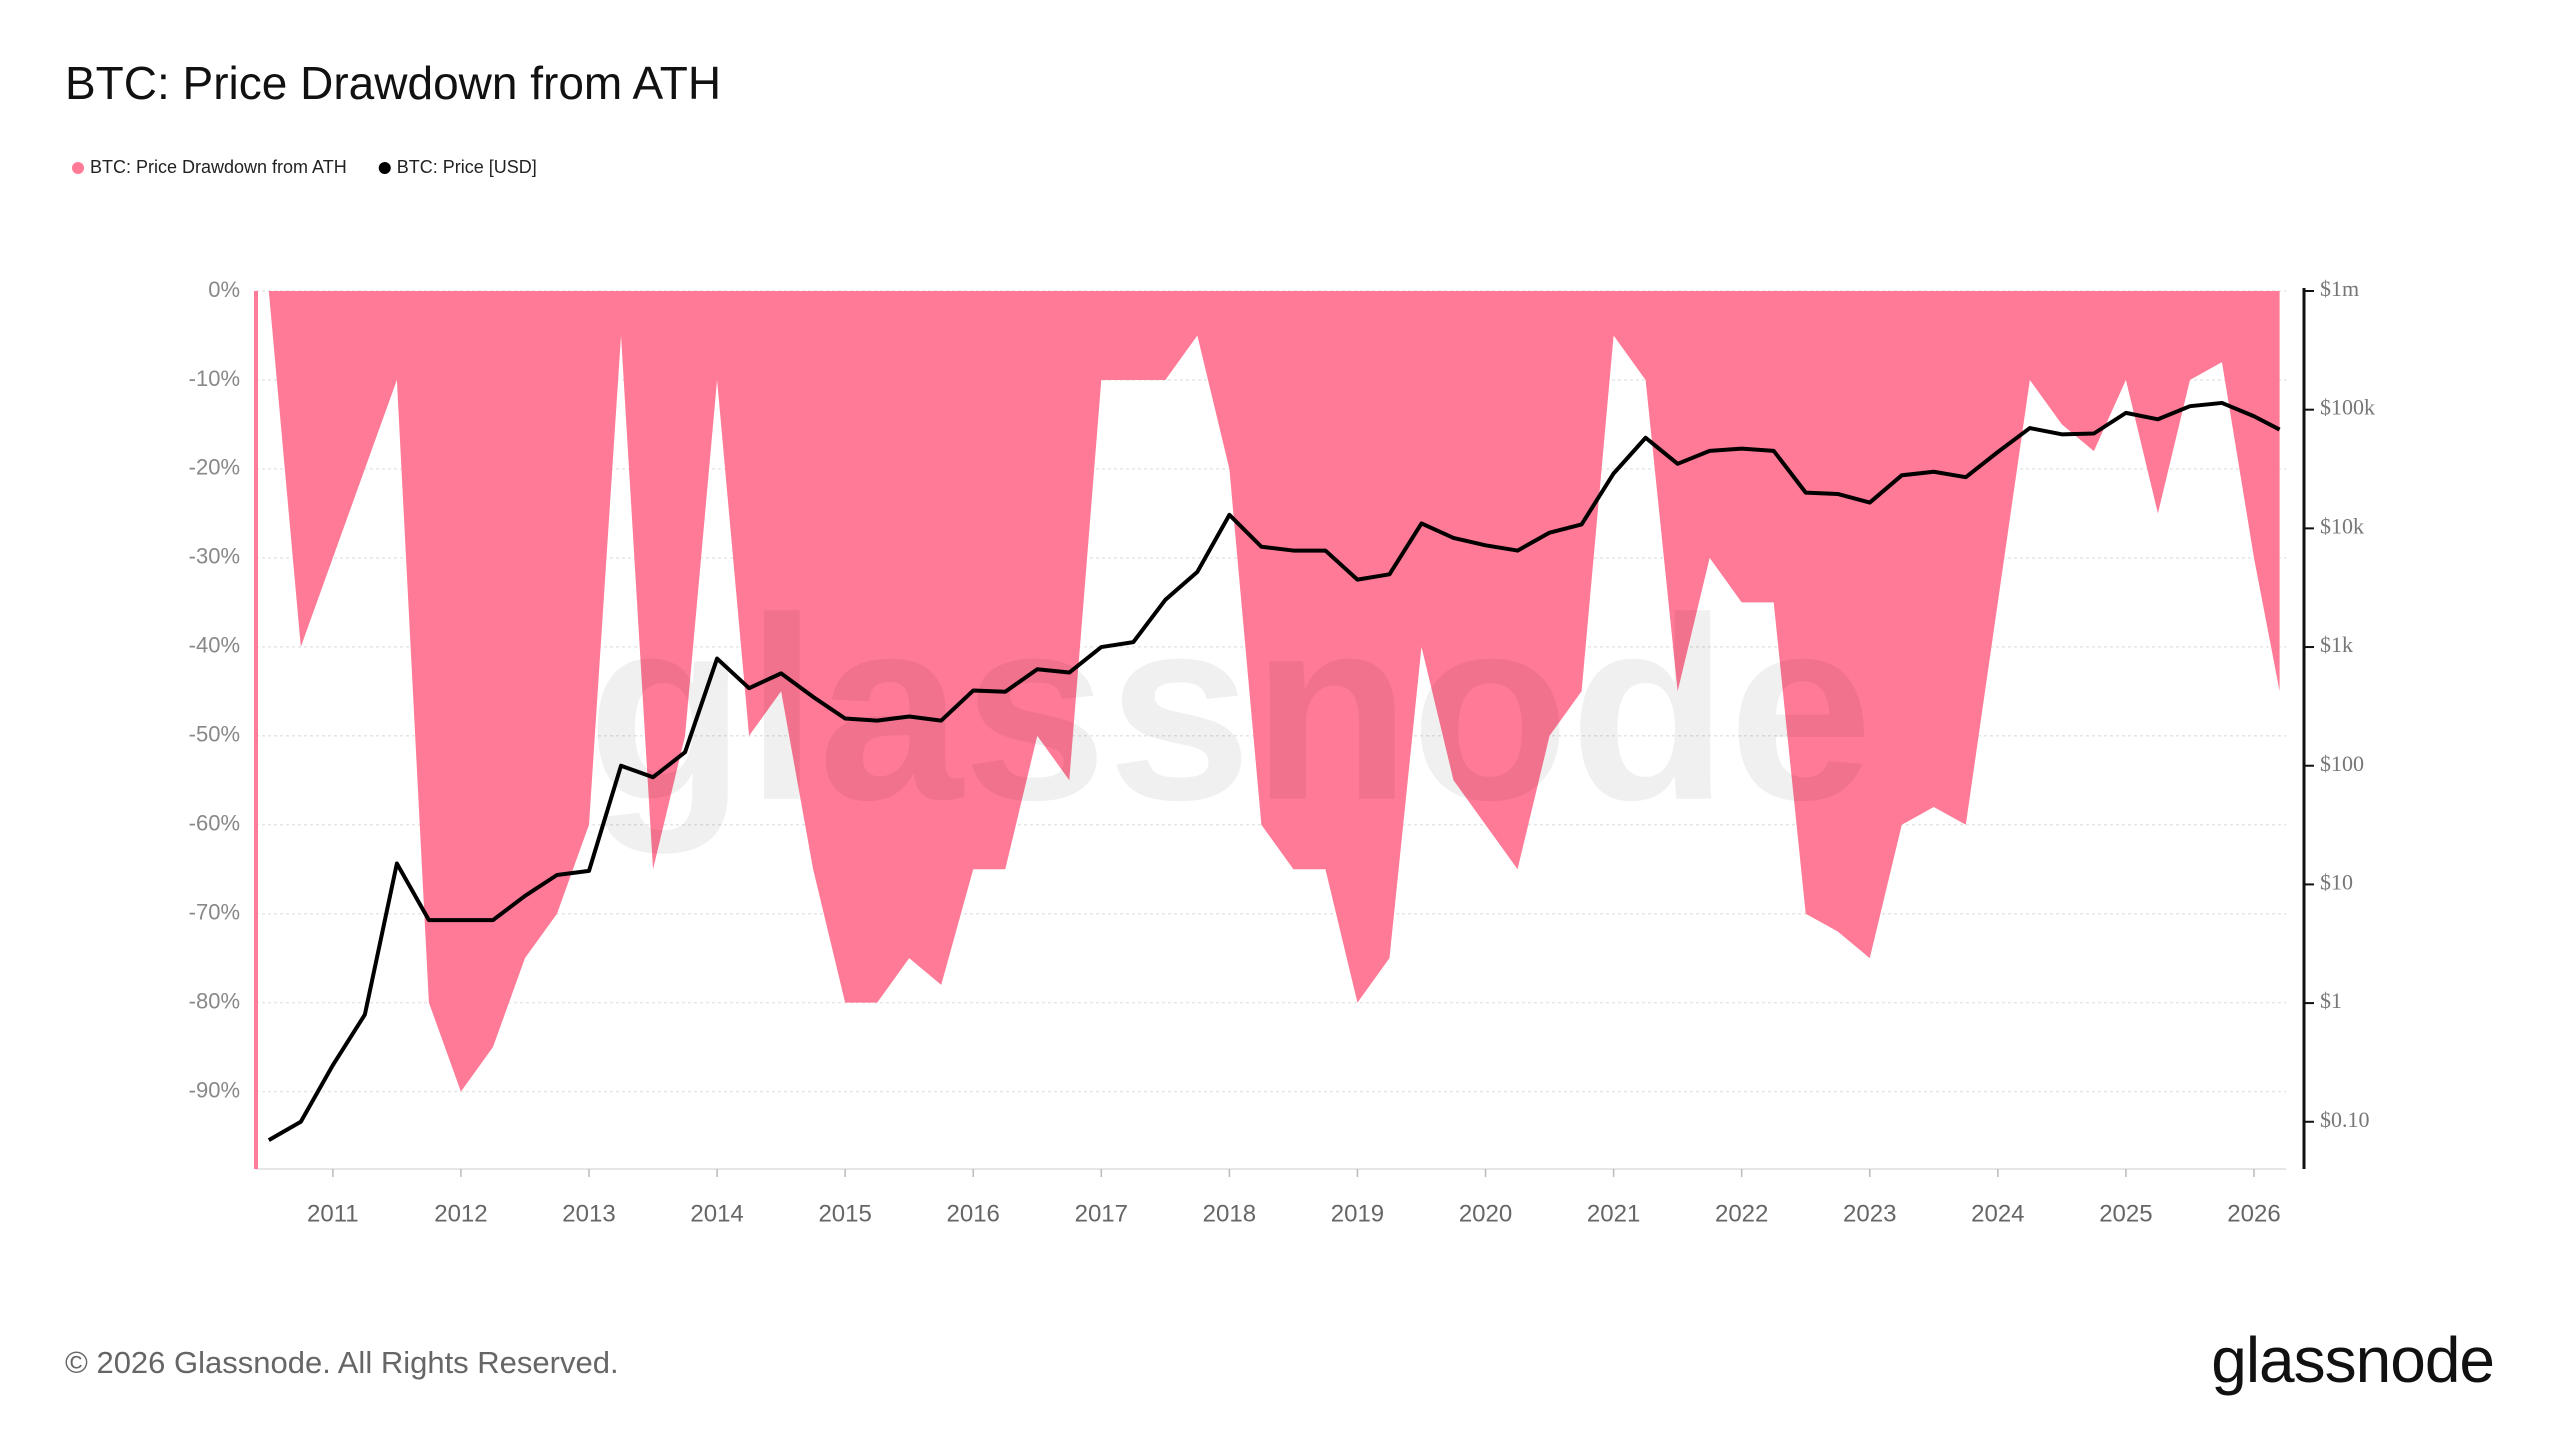 The height and width of the screenshot is (1440, 2560). Describe the element at coordinates (214, 823) in the screenshot. I see `y-tick-label: -60%` at that location.